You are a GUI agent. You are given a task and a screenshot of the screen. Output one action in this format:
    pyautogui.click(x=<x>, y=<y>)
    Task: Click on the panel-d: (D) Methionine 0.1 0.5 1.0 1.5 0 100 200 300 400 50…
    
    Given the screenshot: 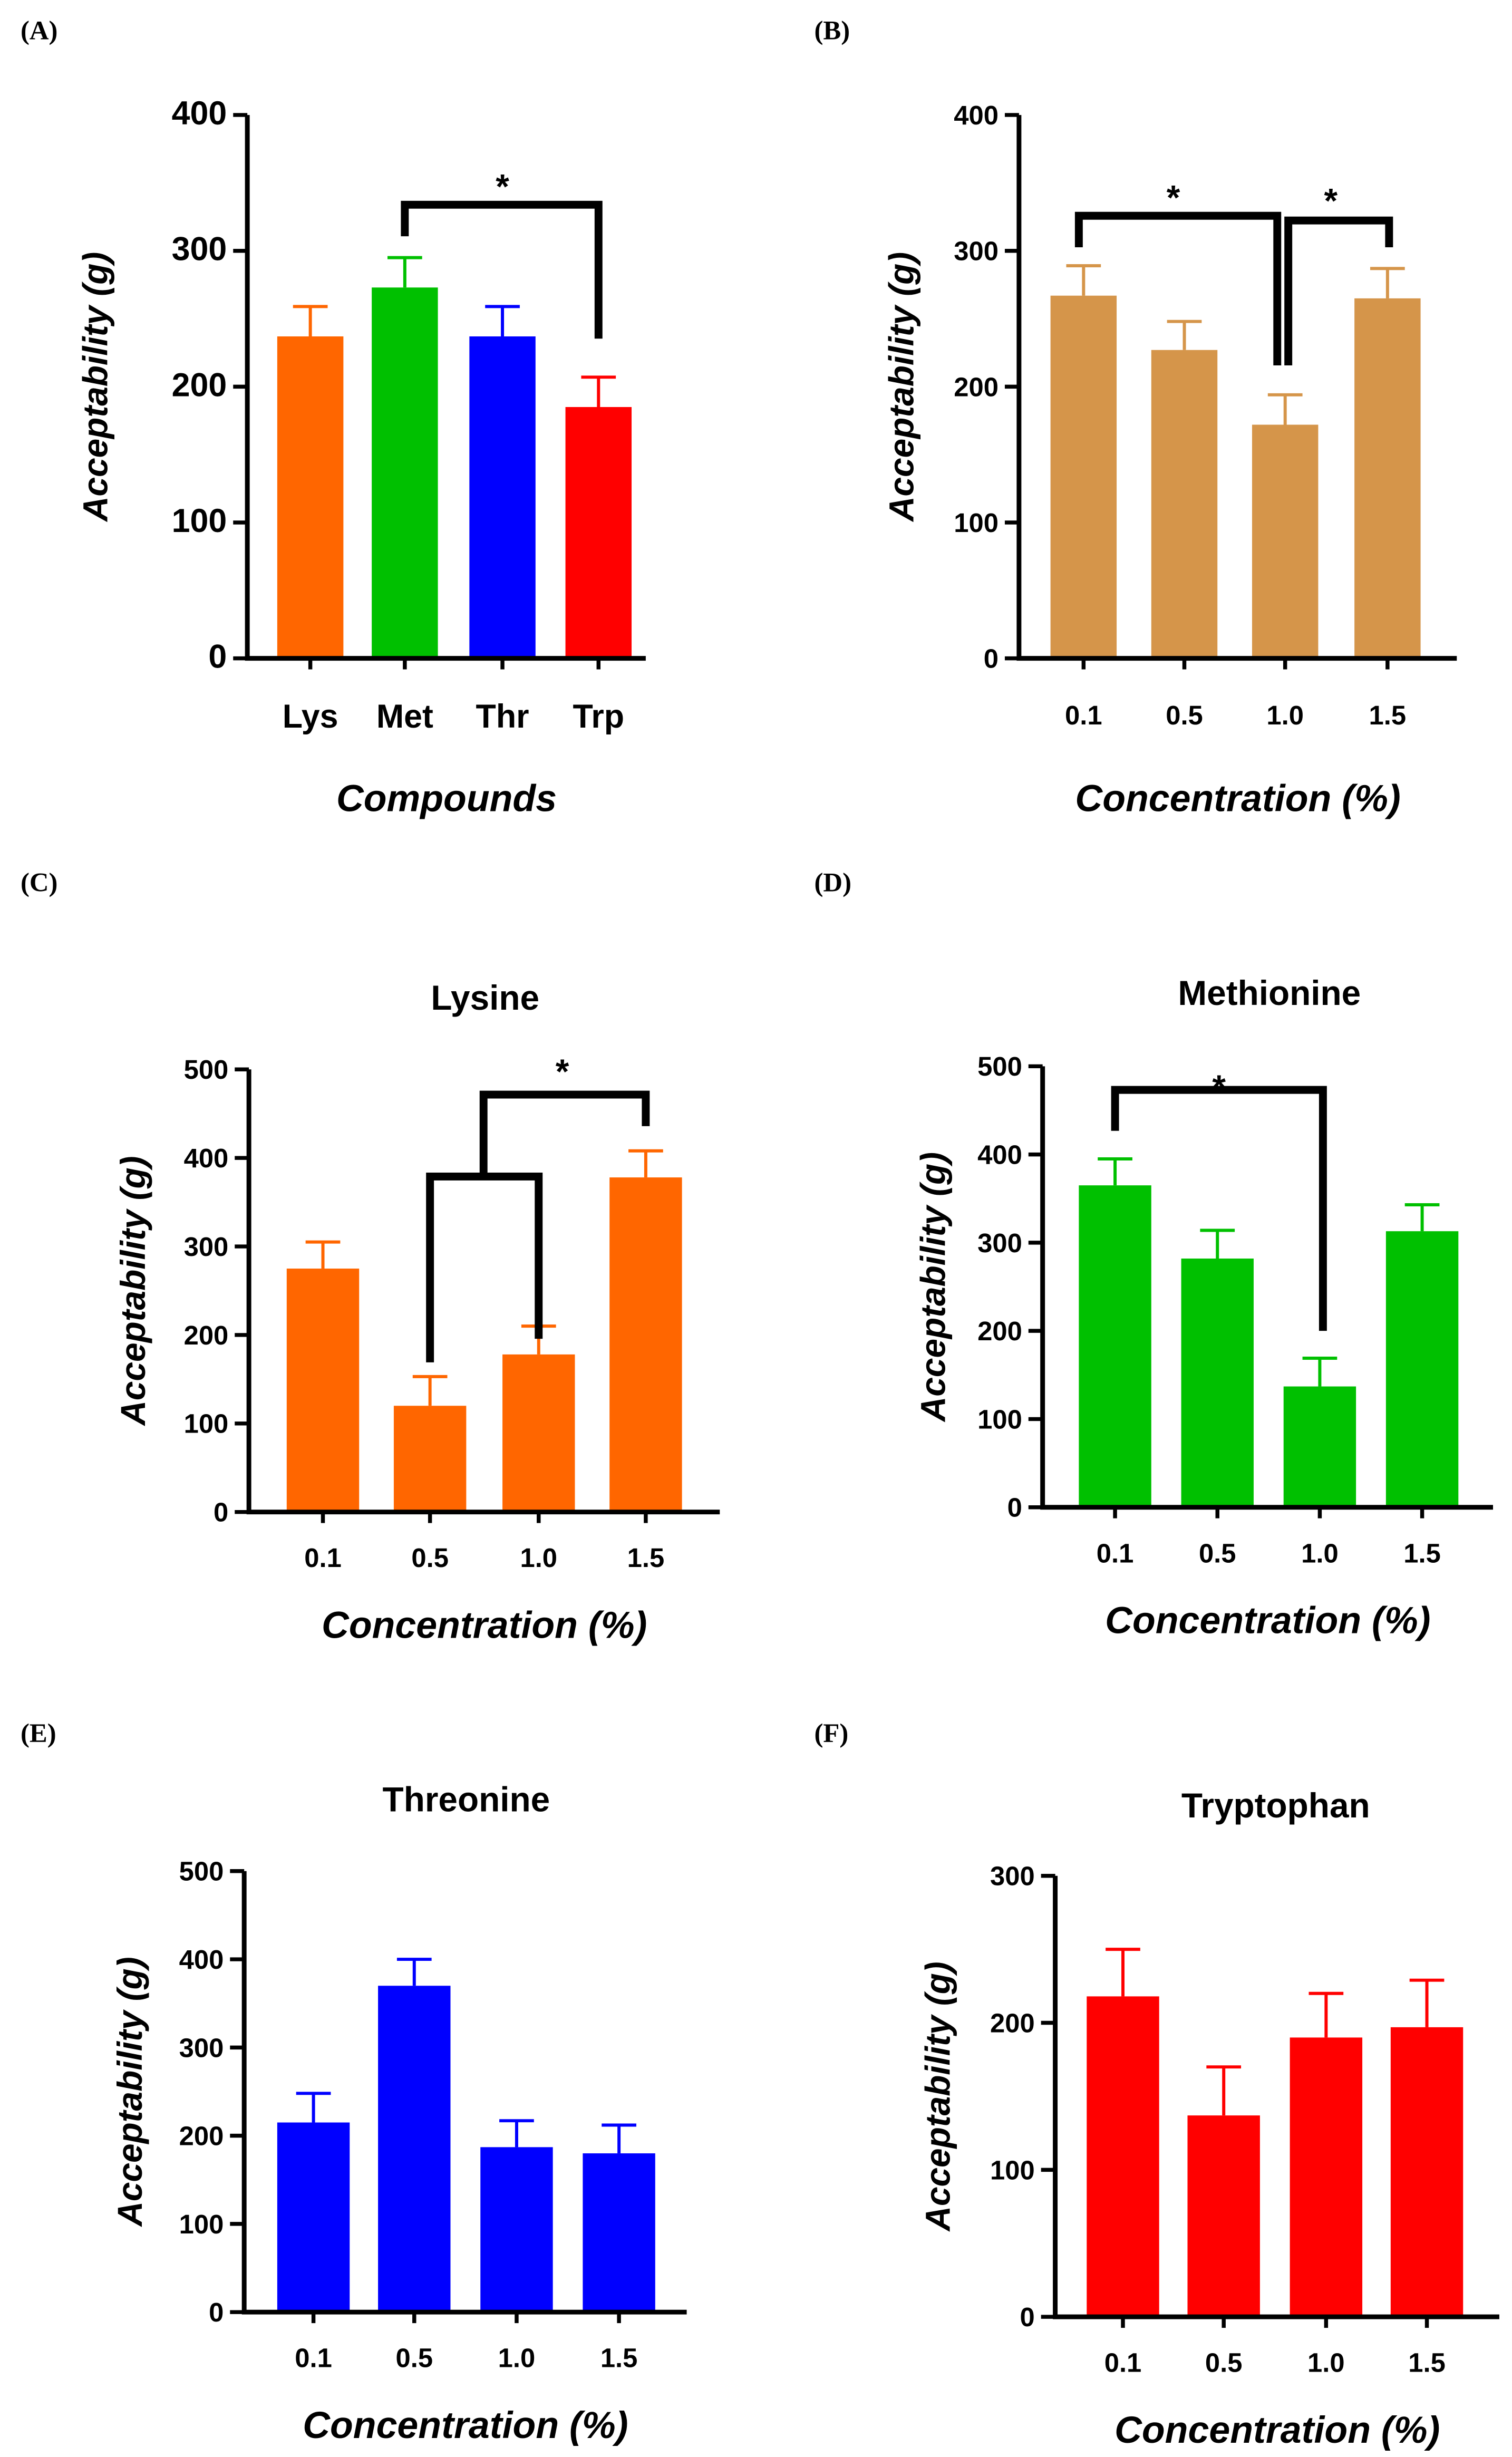 What is the action you would take?
    pyautogui.click(x=1154, y=1255)
    